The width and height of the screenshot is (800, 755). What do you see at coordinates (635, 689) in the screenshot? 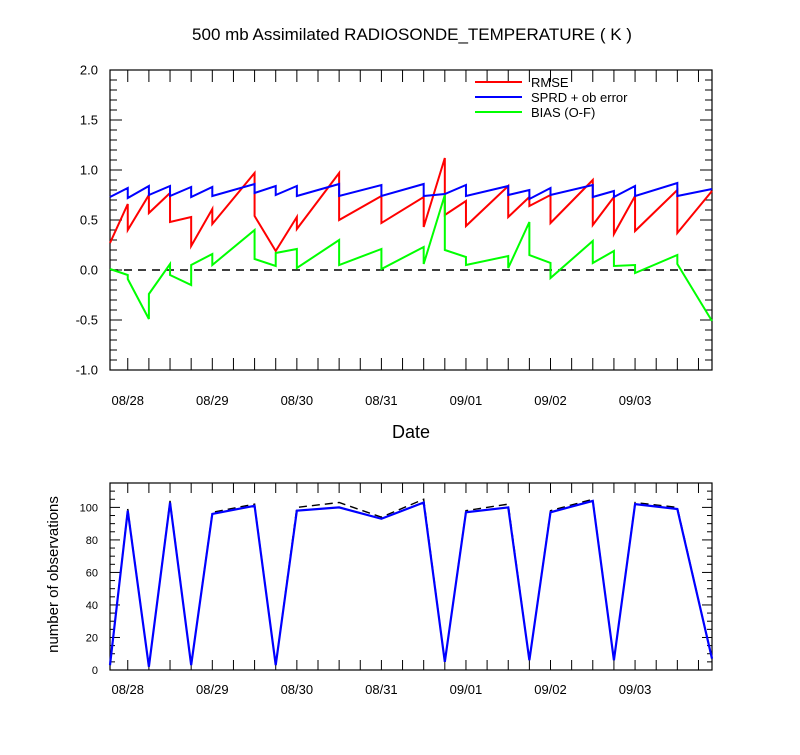
I see `bottom-xtick-label: 09/03` at bounding box center [635, 689].